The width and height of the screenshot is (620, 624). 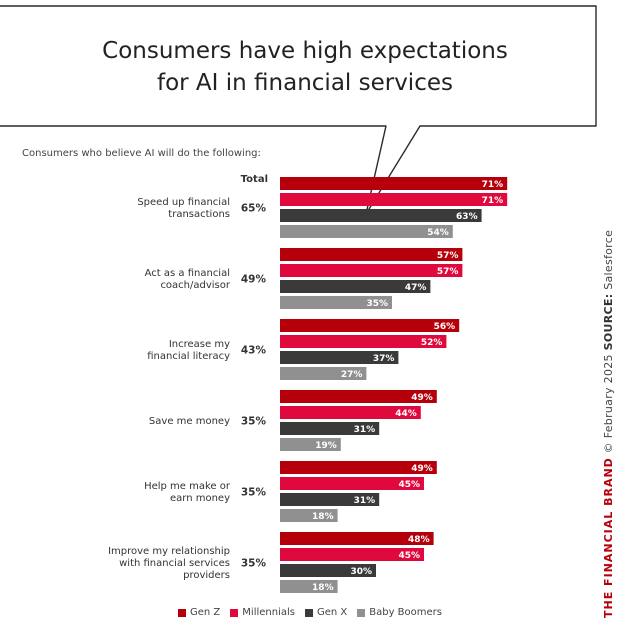 What do you see at coordinates (305, 51) in the screenshot?
I see `chart-title-line-1: Consumers have high expectations` at bounding box center [305, 51].